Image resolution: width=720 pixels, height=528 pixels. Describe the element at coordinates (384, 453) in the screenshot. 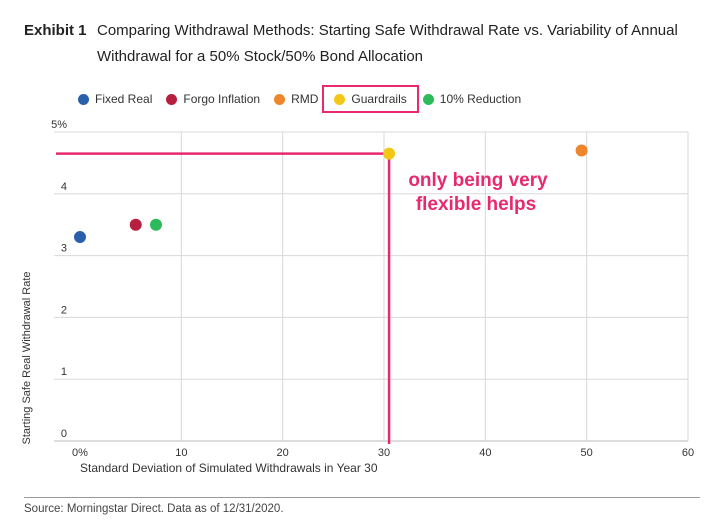

I see `x-tick-label: 30` at that location.